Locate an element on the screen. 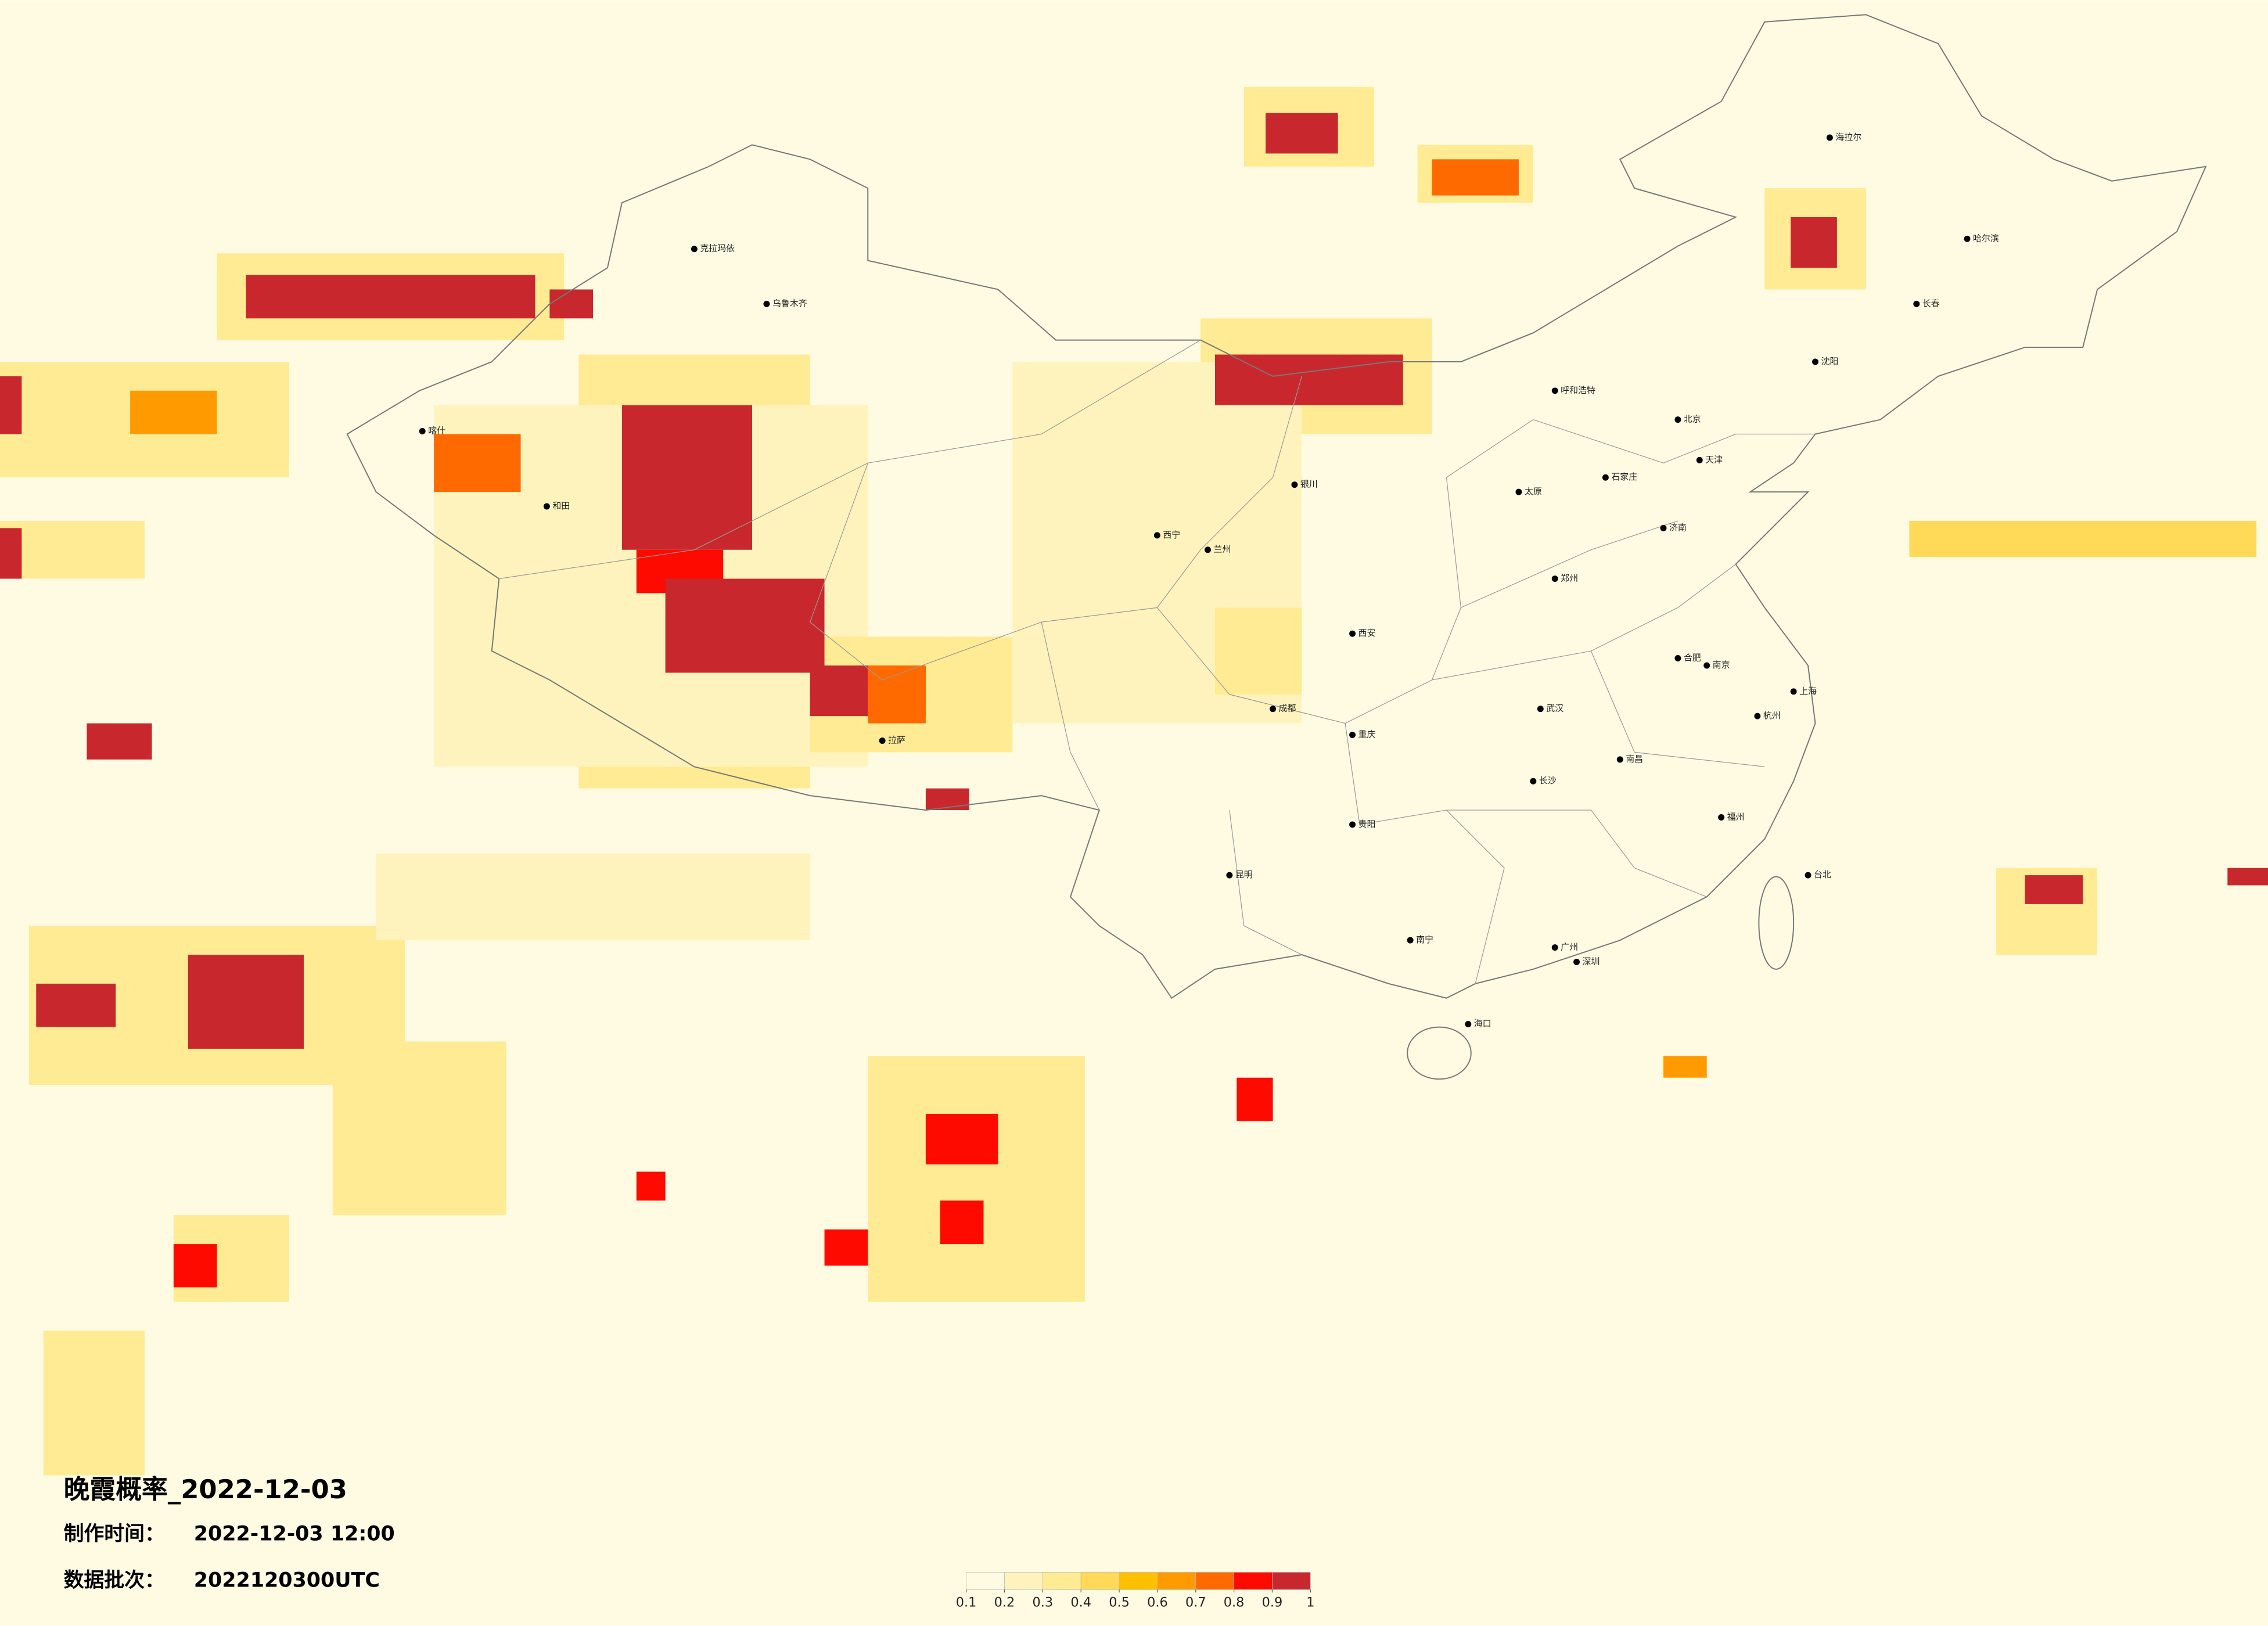  city-label: 呼和浩特 is located at coordinates (1578, 390).